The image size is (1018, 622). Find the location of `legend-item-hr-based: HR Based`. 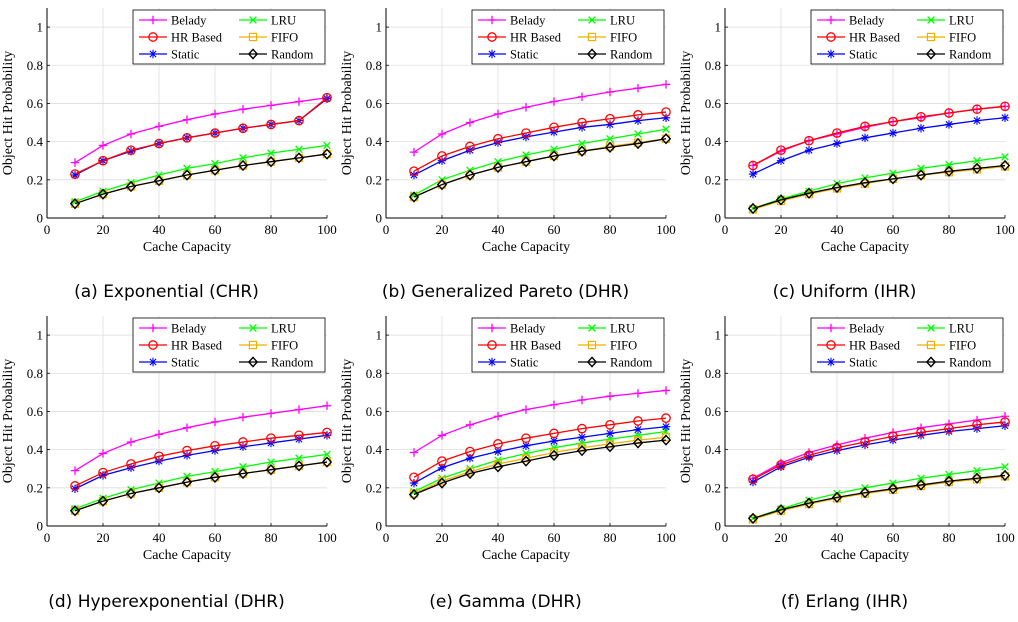

legend-item-hr-based: HR Based is located at coordinates (859, 38).